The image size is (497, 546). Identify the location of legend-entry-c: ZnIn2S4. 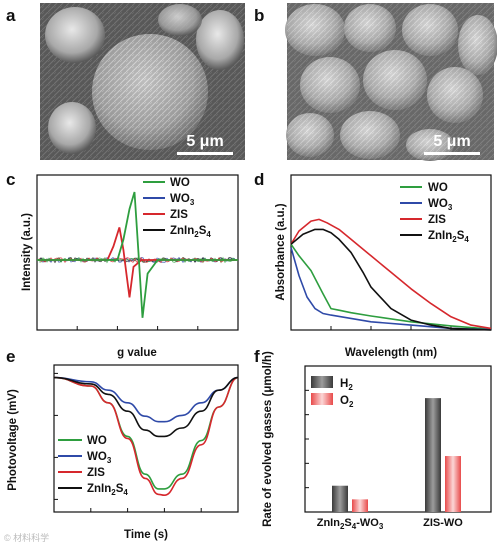
(190, 232).